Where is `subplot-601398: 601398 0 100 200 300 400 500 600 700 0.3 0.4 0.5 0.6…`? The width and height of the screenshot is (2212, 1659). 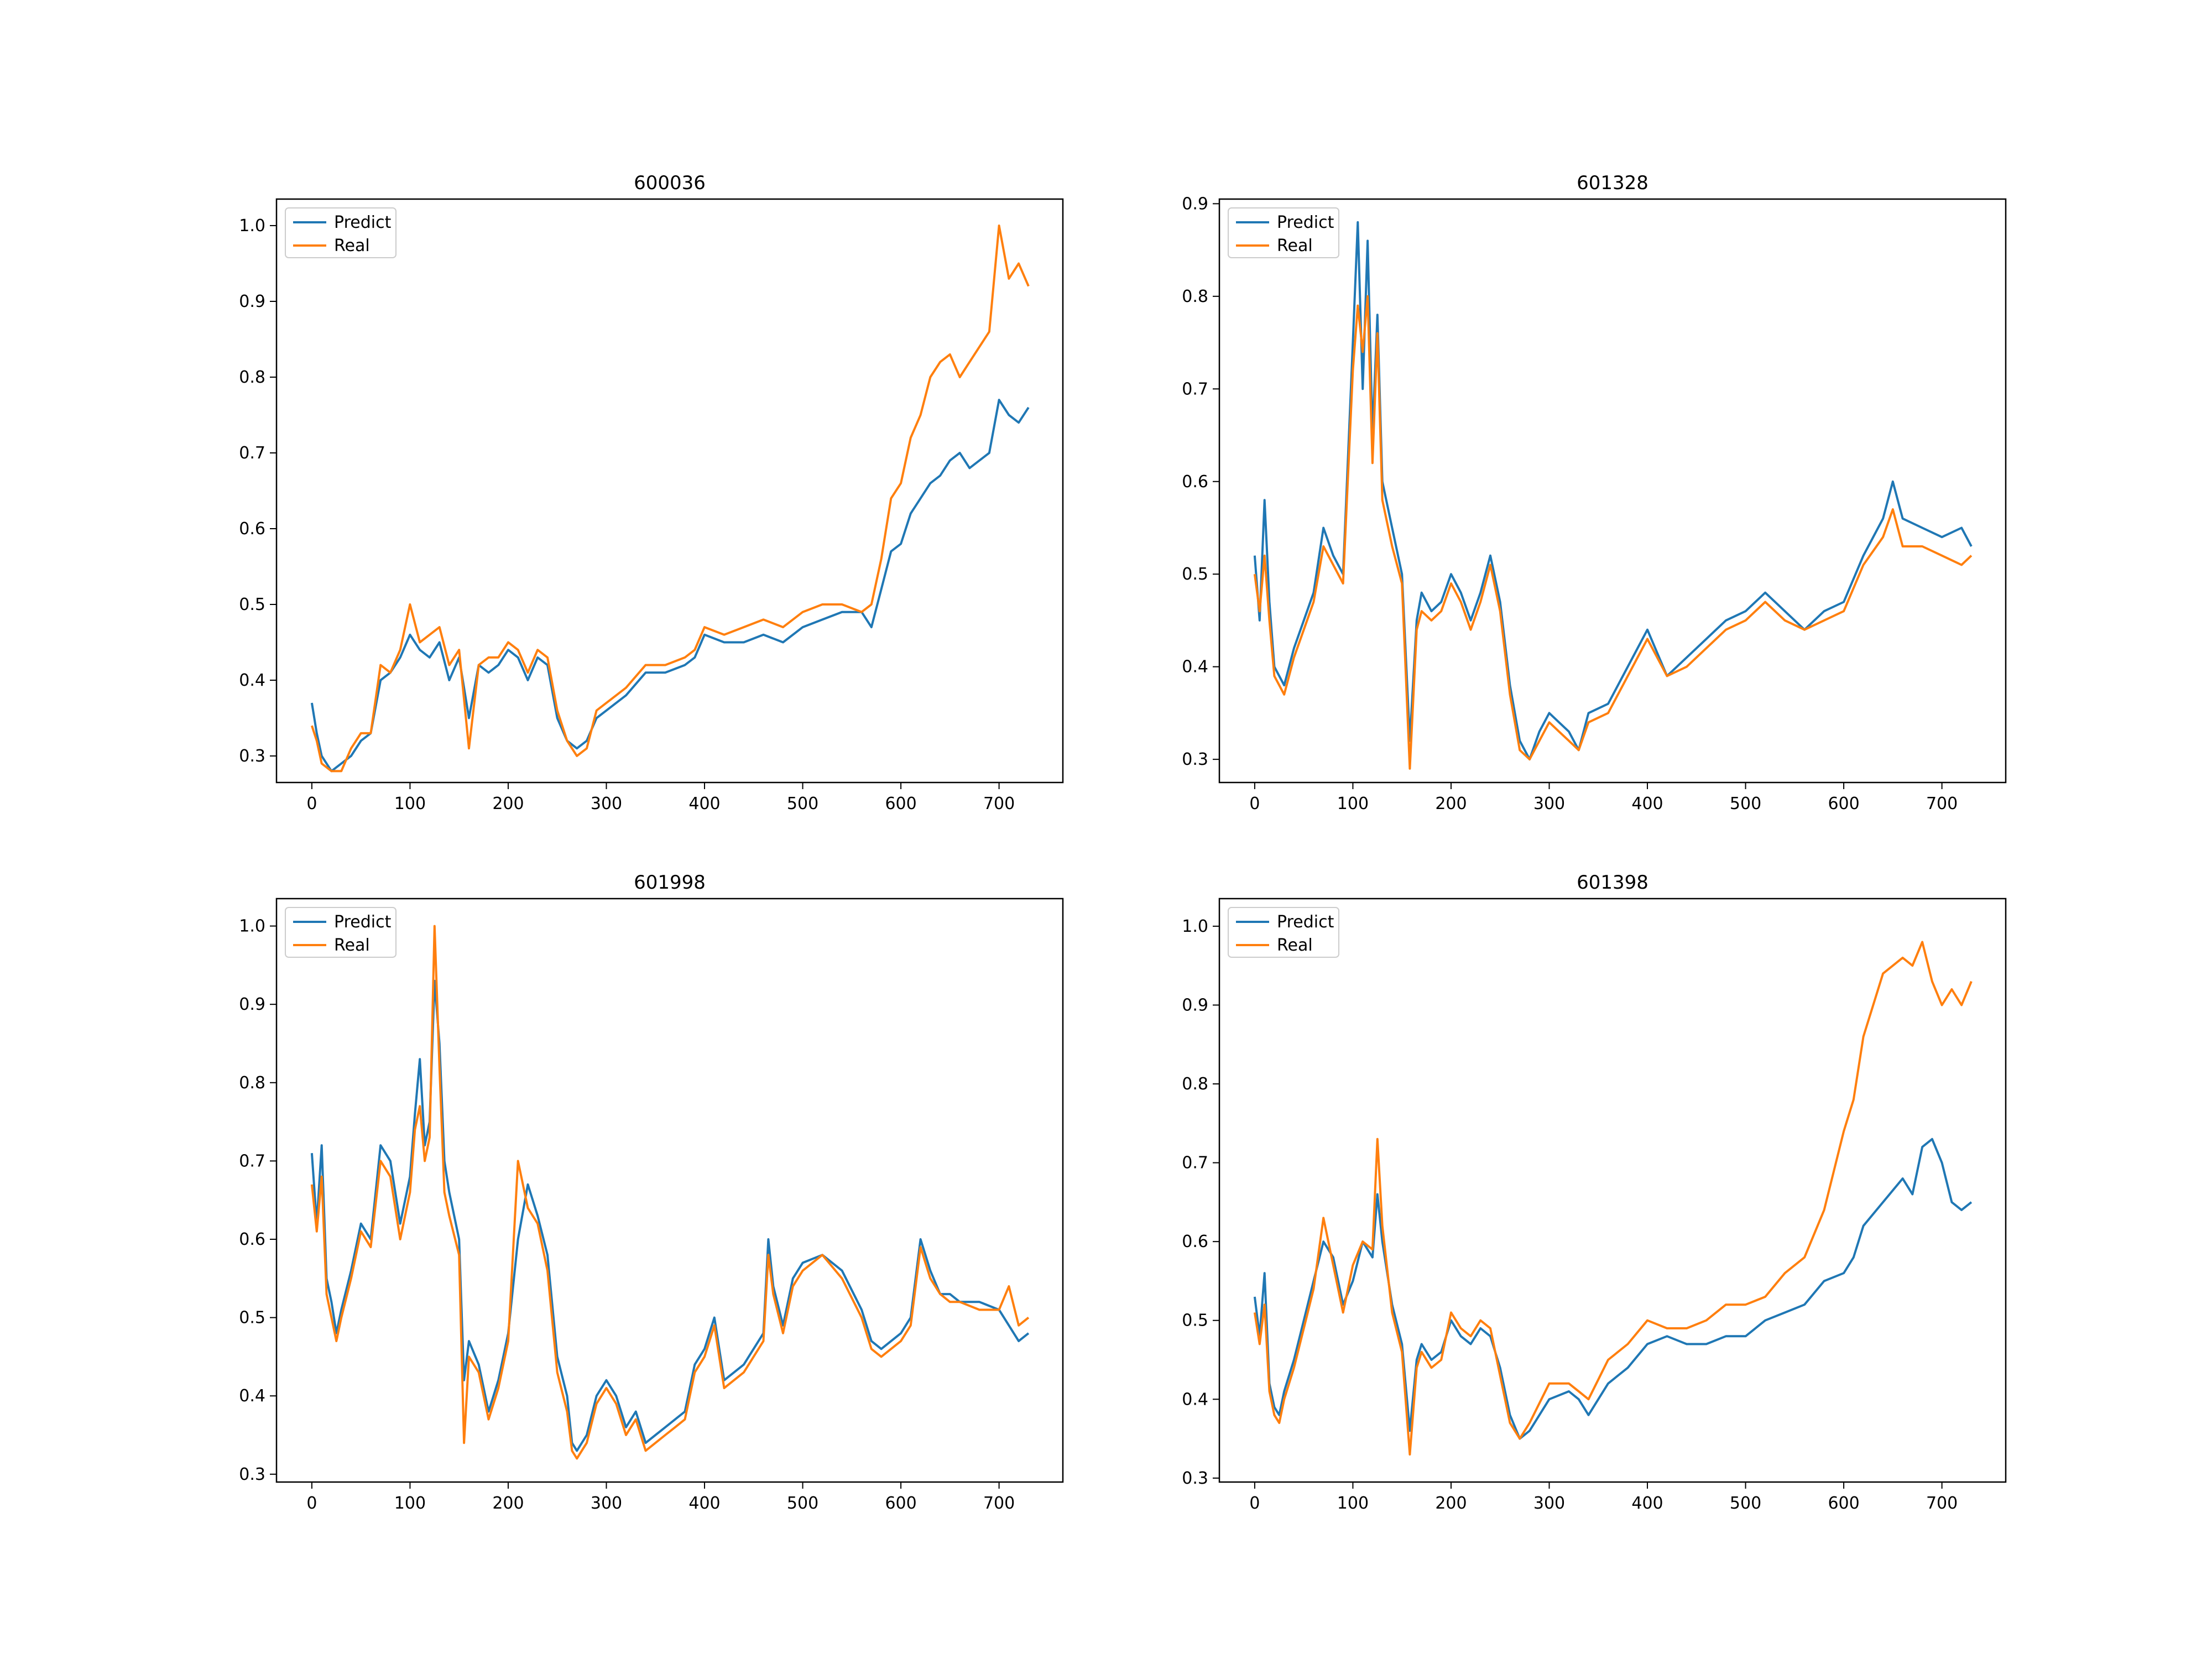
subplot-601398: 601398 0 100 200 300 400 500 600 700 0.3 0.4 0.5 0.6… is located at coordinates (1595, 1193).